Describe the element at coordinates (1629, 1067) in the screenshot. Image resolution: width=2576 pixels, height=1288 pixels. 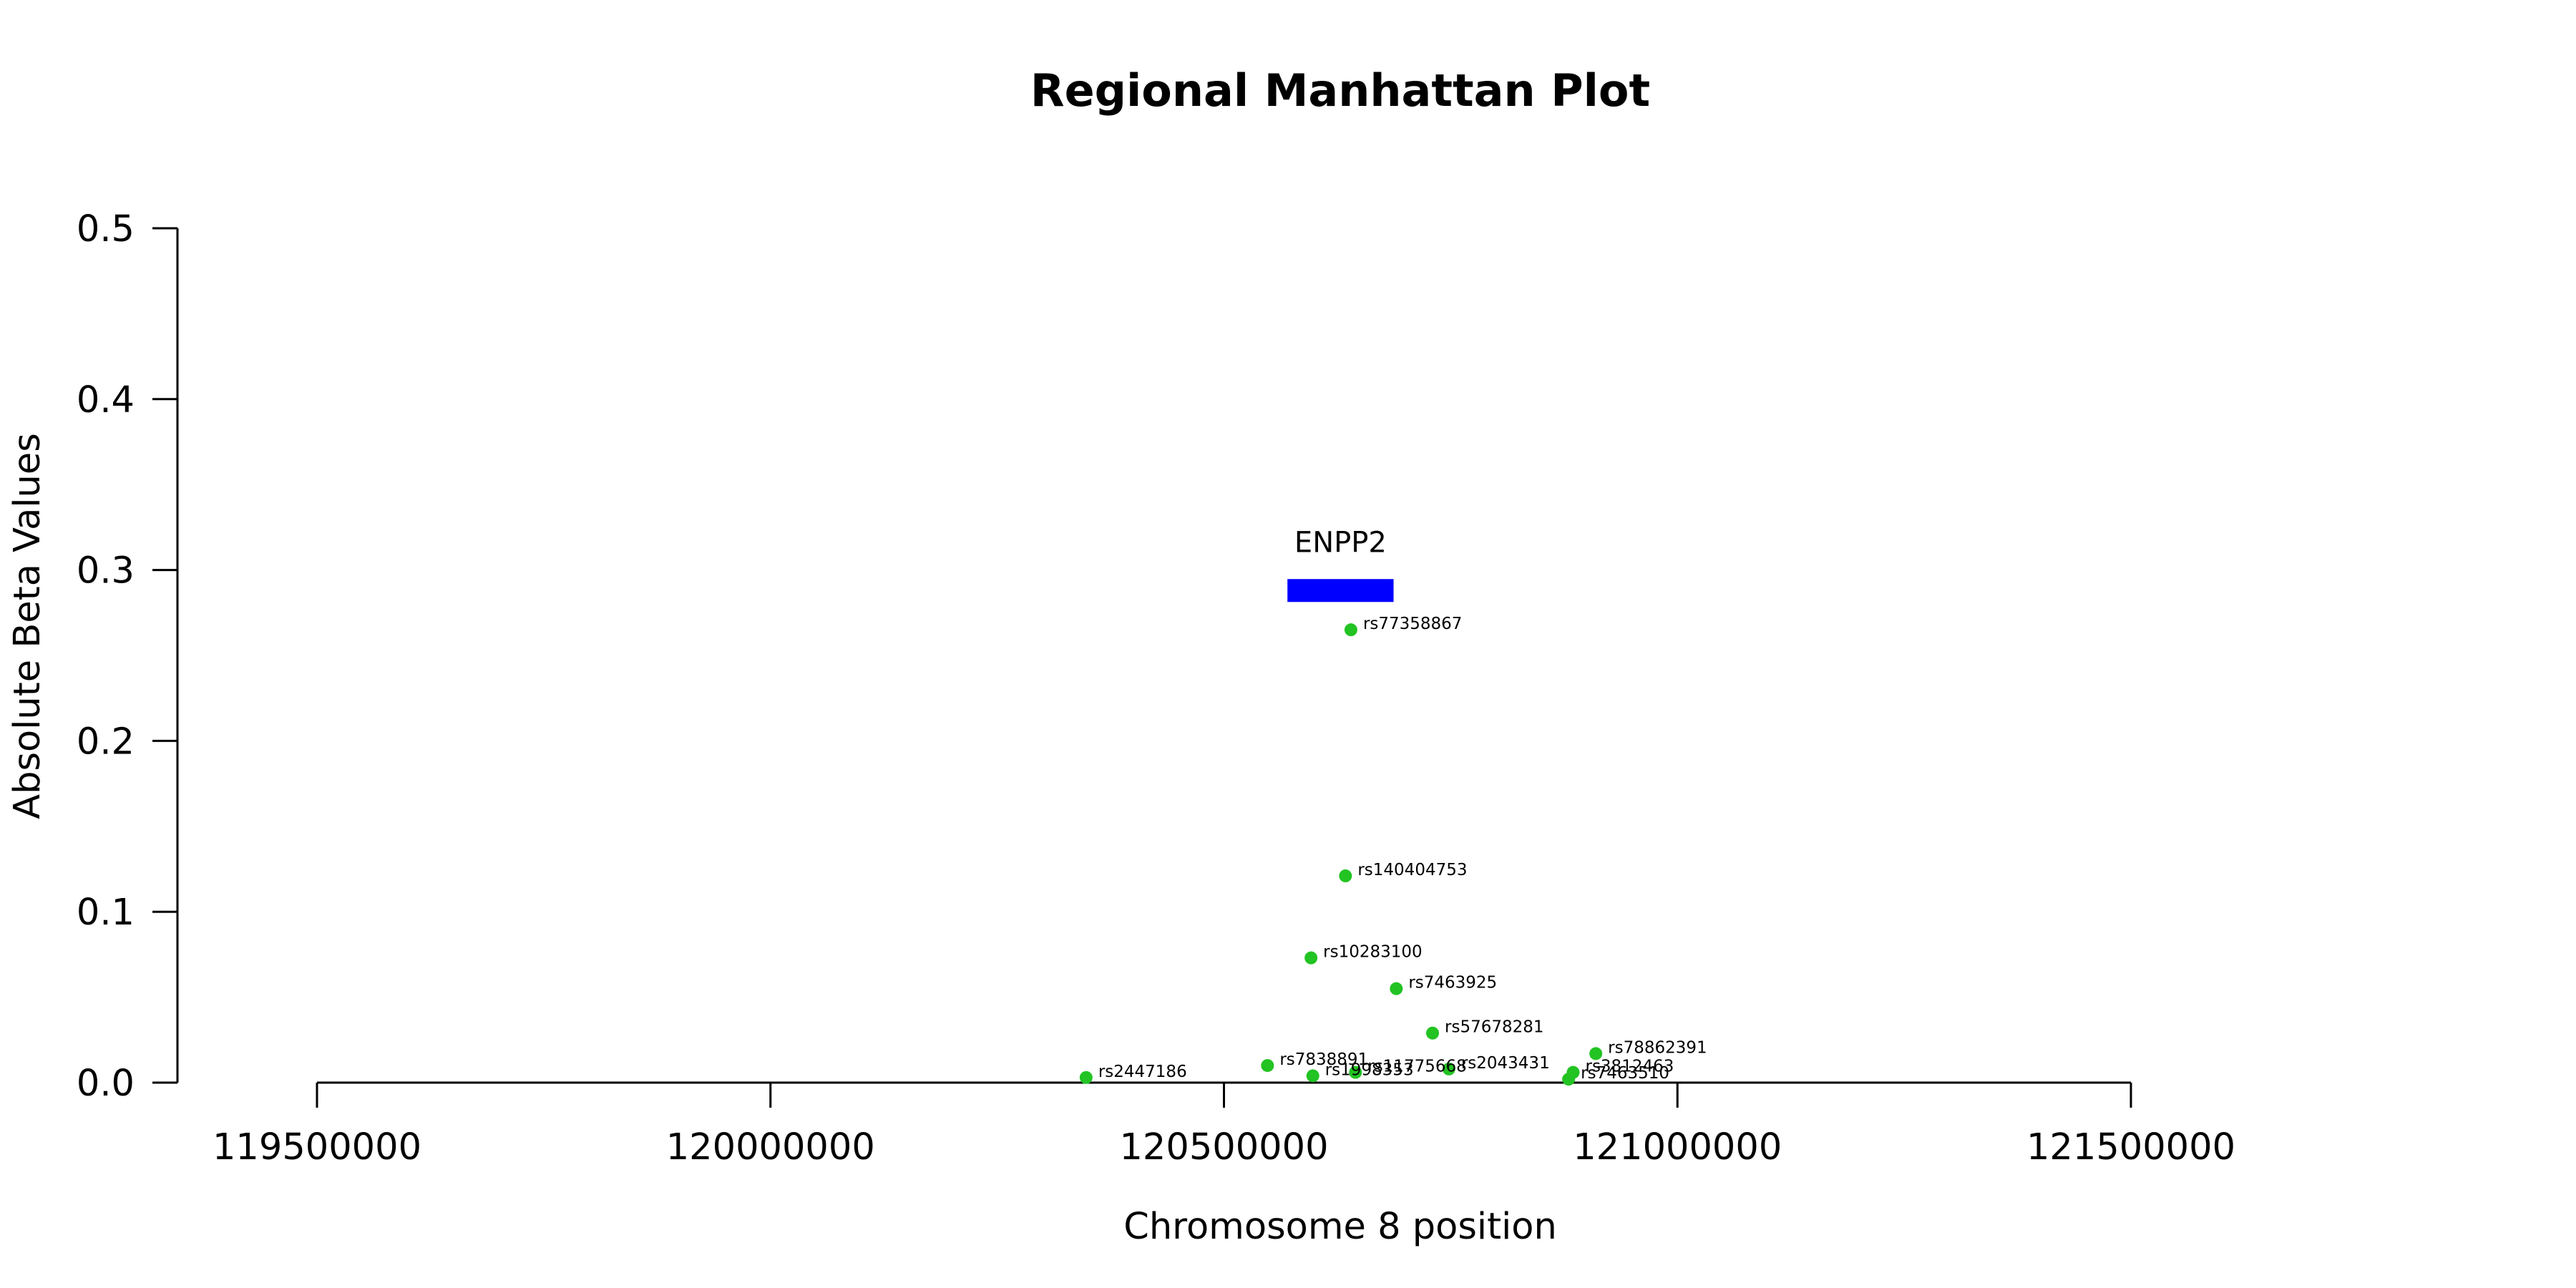
I see `snp-label: rs3812463` at that location.